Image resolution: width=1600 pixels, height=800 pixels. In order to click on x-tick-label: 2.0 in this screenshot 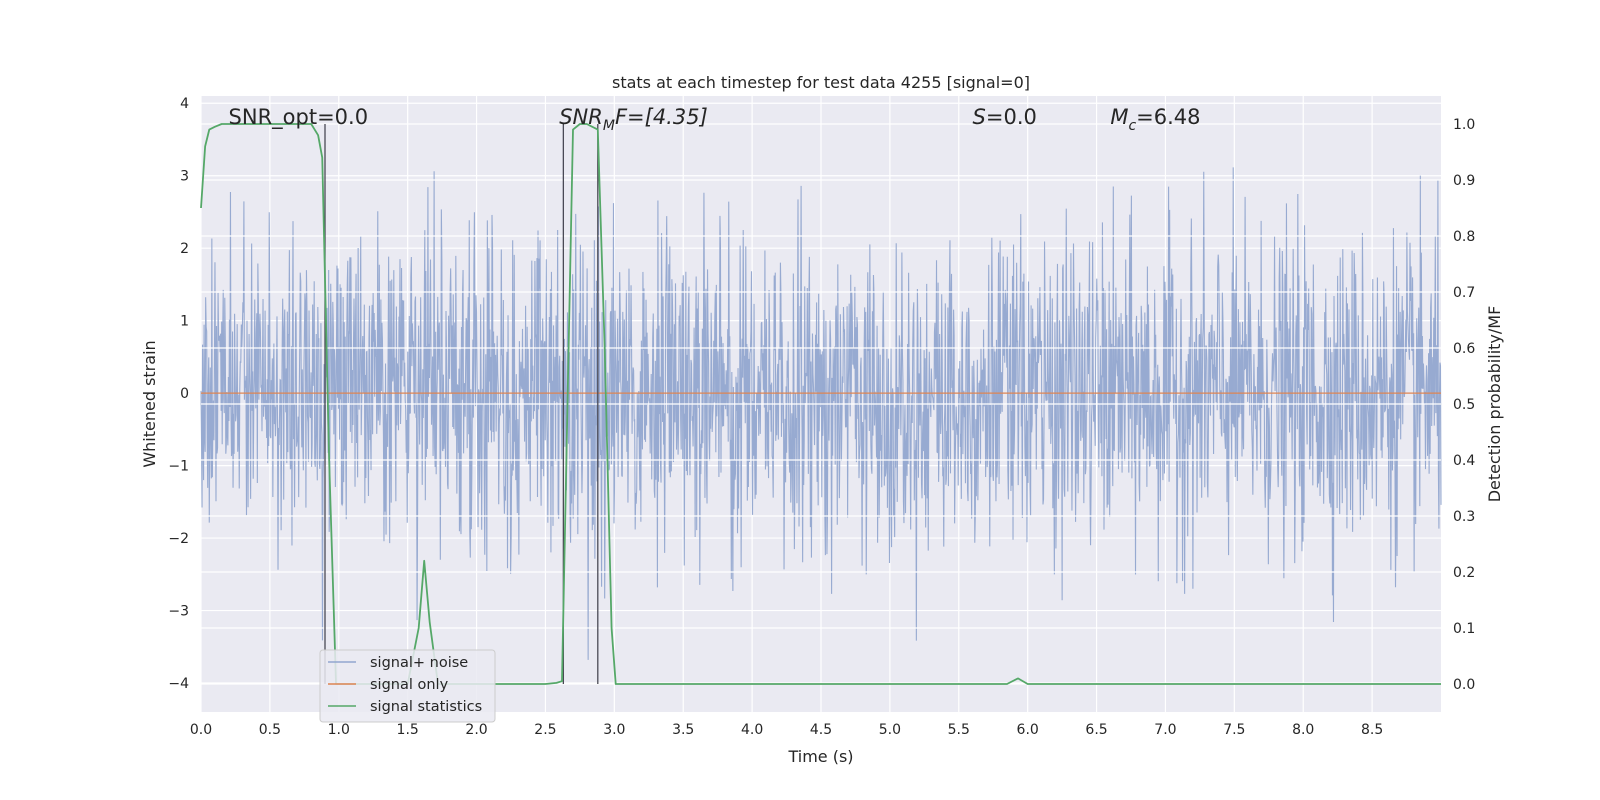, I will do `click(476, 730)`.